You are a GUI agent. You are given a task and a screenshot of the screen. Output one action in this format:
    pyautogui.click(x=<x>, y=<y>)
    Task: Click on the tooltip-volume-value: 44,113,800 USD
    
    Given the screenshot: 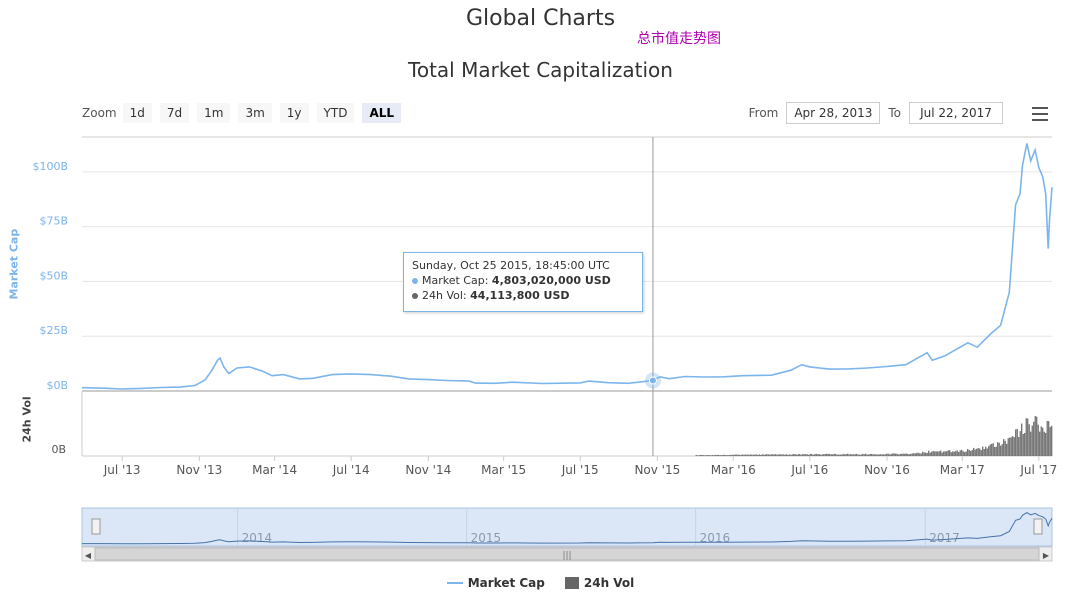 What is the action you would take?
    pyautogui.click(x=520, y=295)
    